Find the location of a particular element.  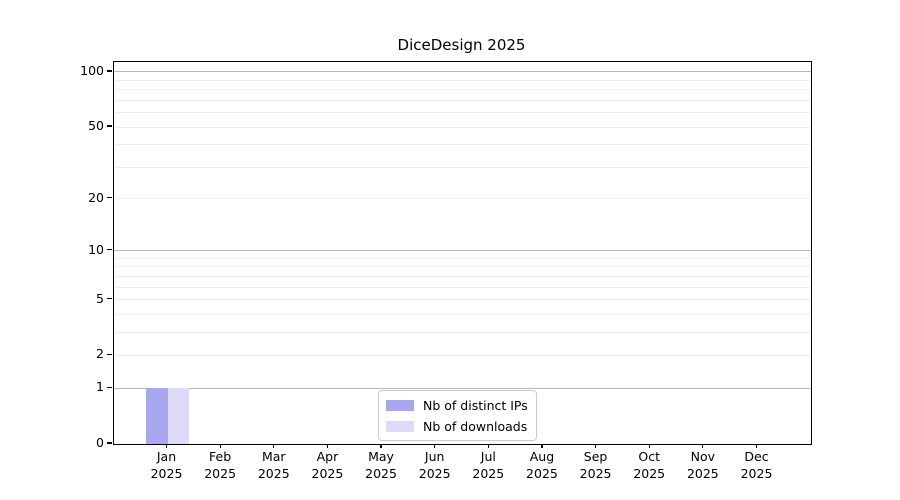

bar-nb-of-distinct-ips-jan is located at coordinates (157, 416).